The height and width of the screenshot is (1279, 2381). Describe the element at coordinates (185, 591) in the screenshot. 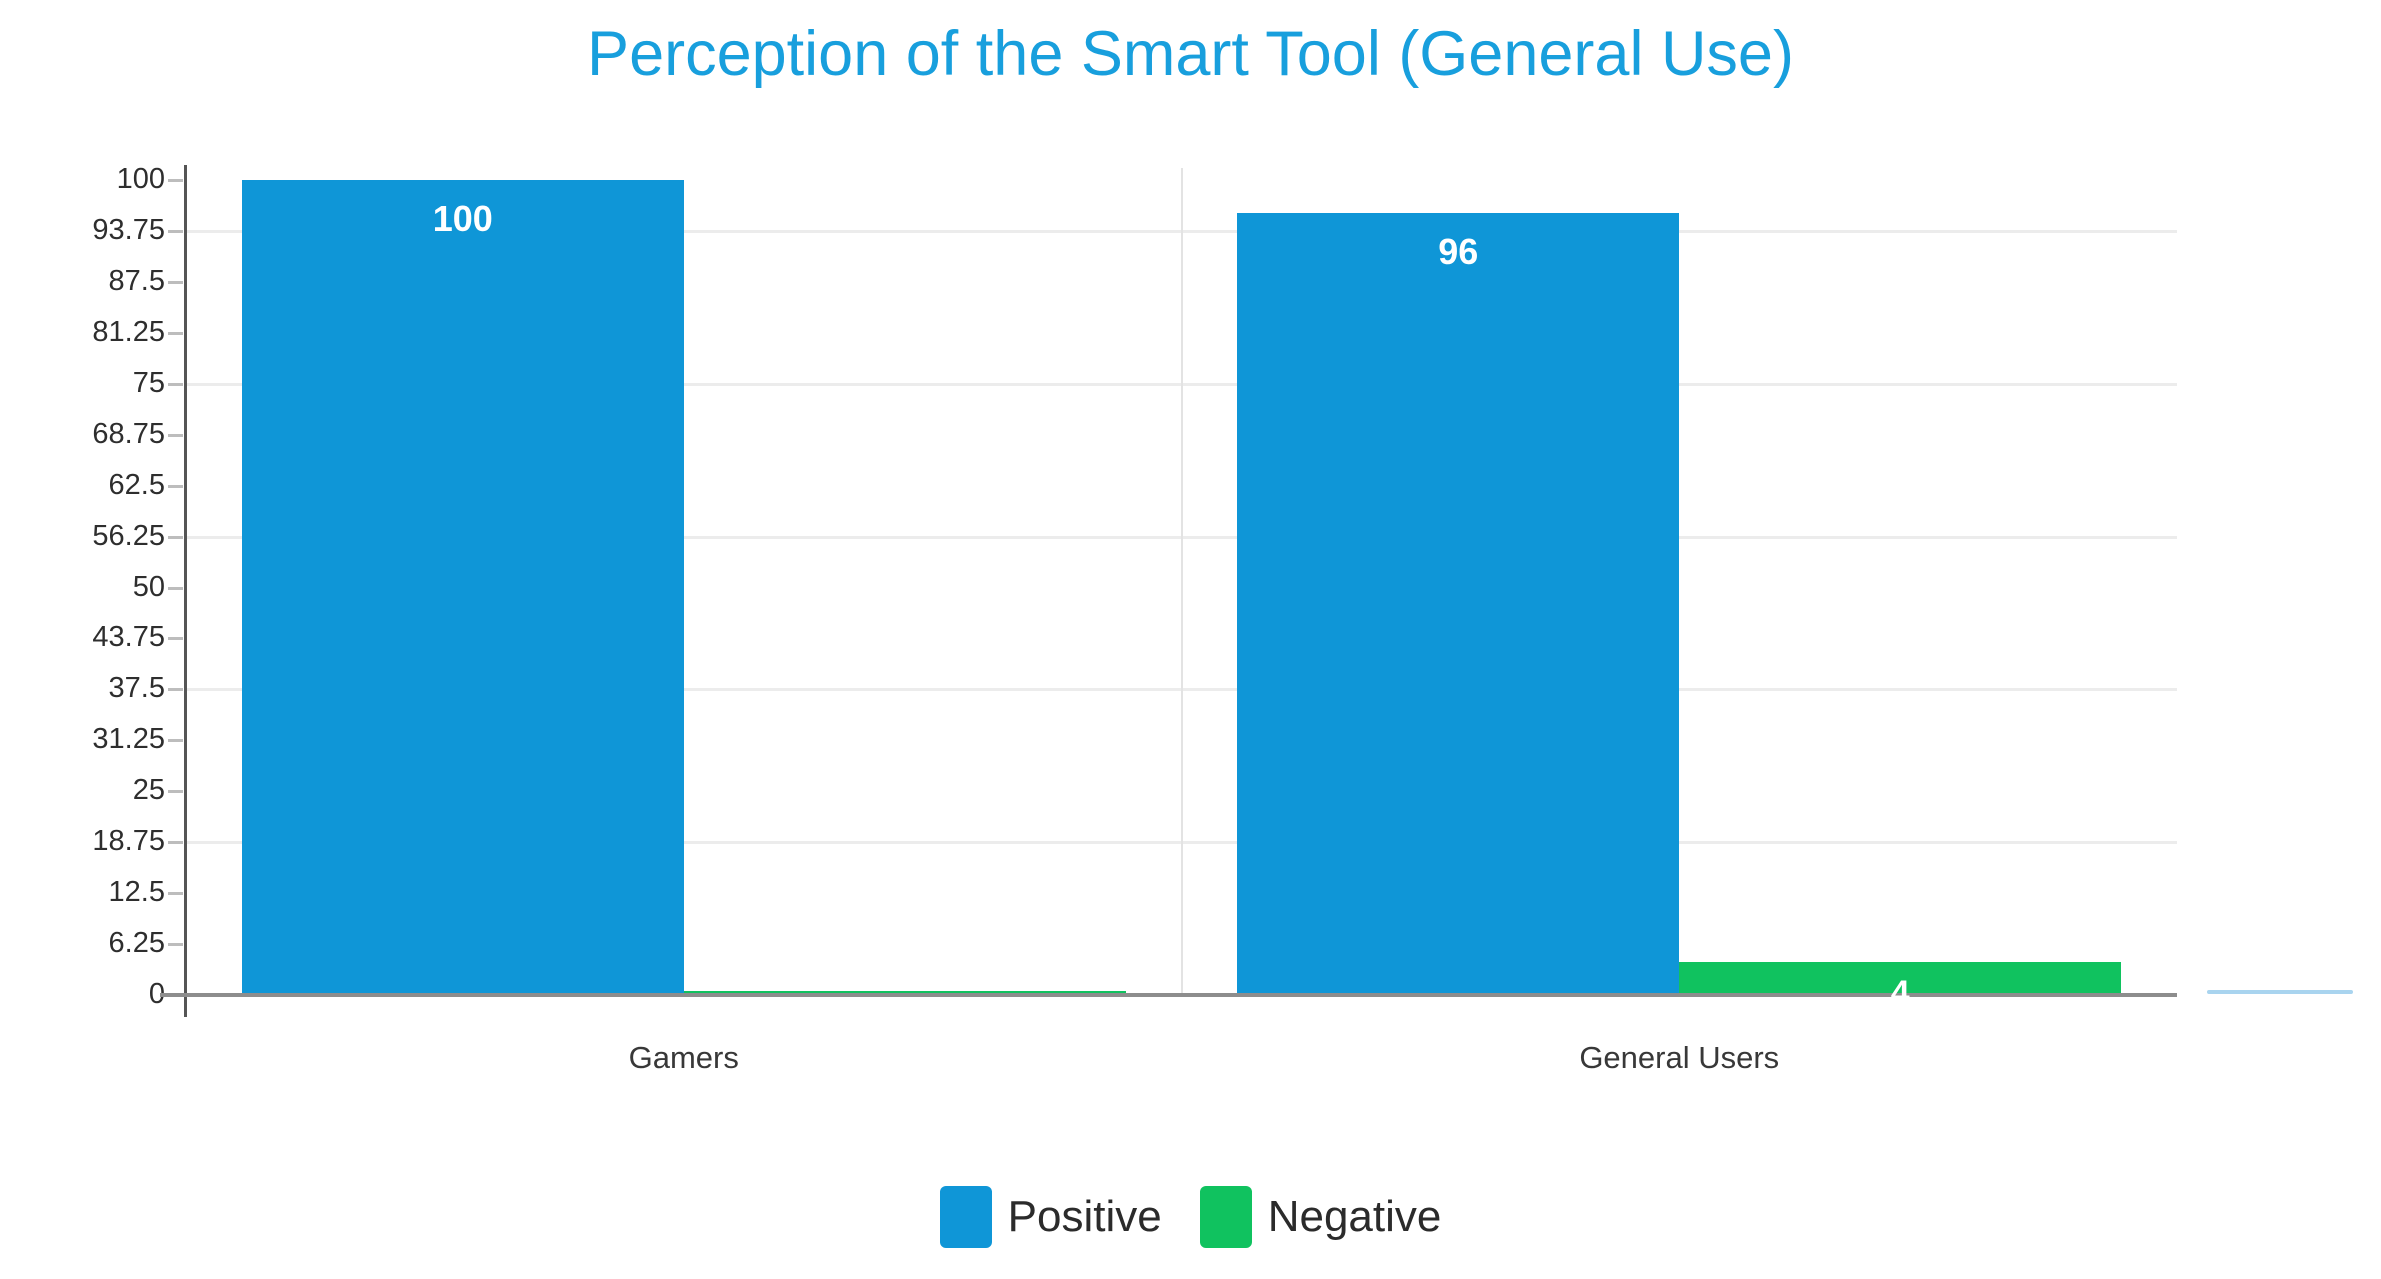

I see `y-axis-line` at that location.